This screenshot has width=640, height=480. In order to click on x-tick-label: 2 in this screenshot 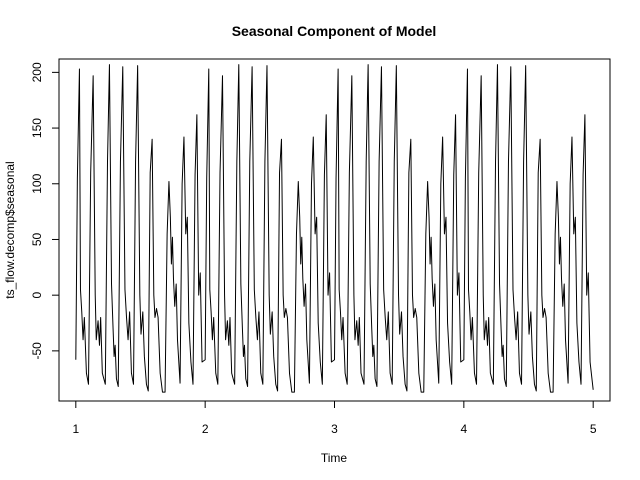, I will do `click(205, 429)`.